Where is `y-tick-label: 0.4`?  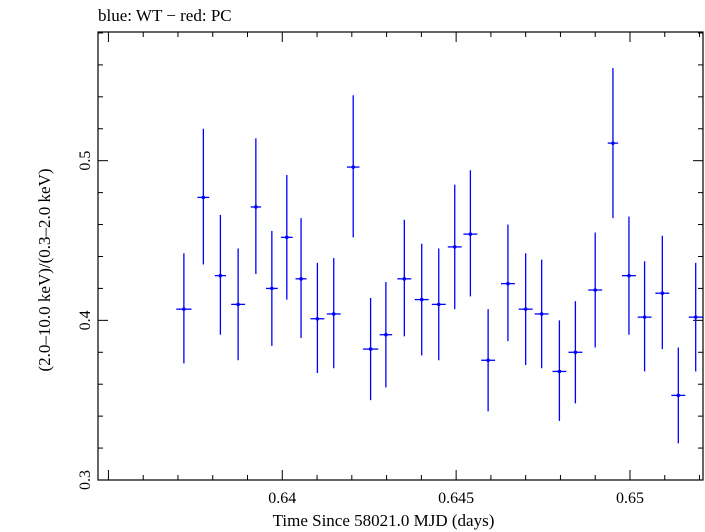
y-tick-label: 0.4 is located at coordinates (85, 320).